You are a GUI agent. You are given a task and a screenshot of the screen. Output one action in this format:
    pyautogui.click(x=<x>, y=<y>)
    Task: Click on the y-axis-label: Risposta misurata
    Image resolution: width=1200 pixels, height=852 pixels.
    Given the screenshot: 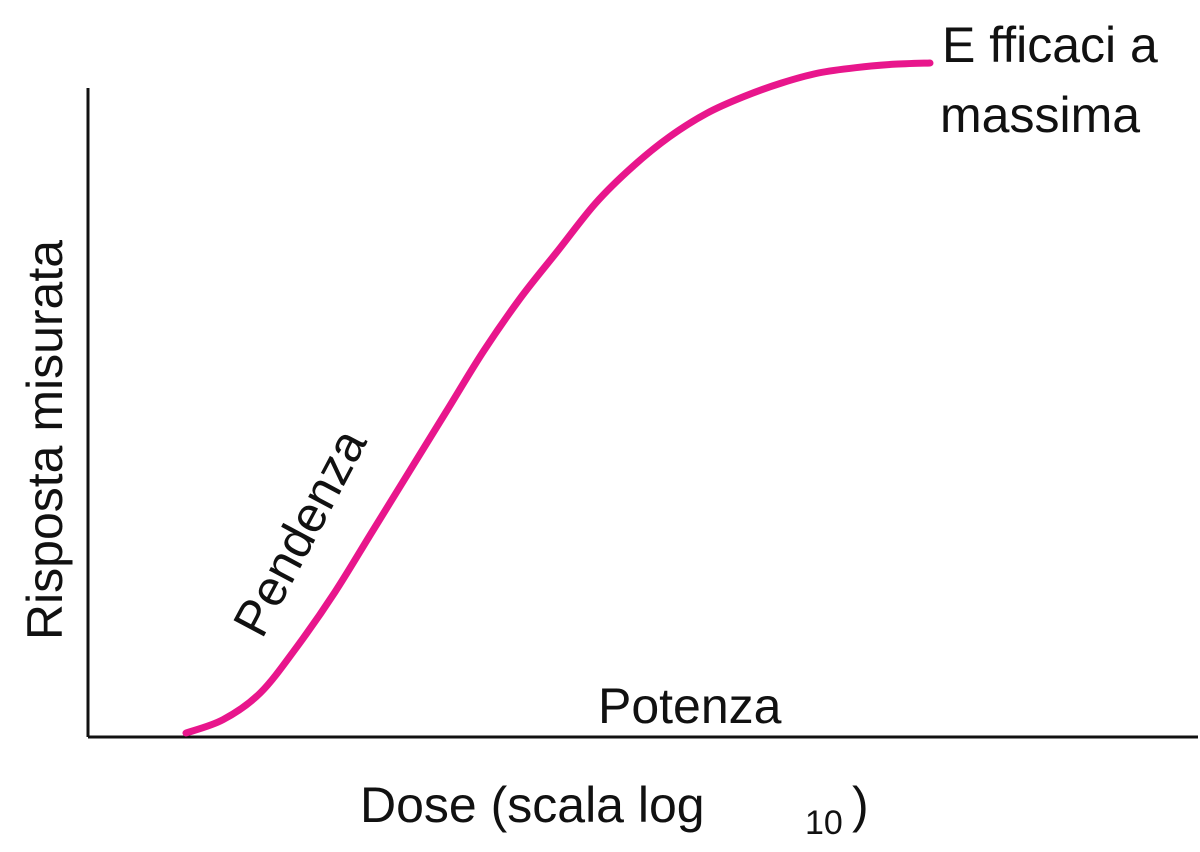 What is the action you would take?
    pyautogui.click(x=45, y=440)
    